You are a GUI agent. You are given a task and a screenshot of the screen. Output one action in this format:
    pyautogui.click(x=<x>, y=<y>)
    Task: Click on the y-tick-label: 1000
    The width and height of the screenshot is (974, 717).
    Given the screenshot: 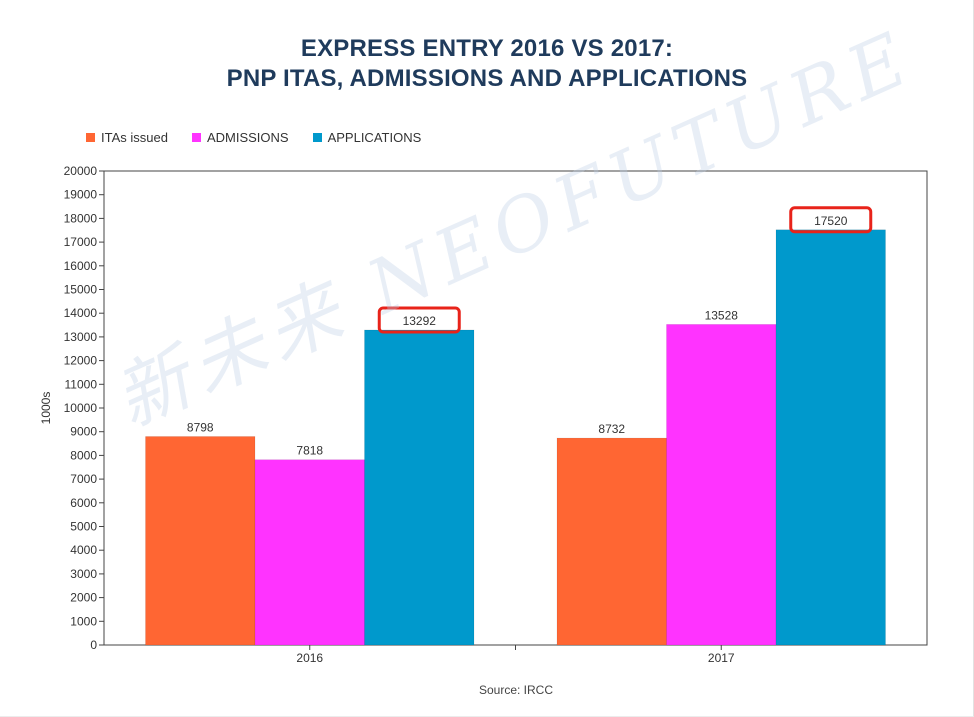 What is the action you would take?
    pyautogui.click(x=83, y=621)
    